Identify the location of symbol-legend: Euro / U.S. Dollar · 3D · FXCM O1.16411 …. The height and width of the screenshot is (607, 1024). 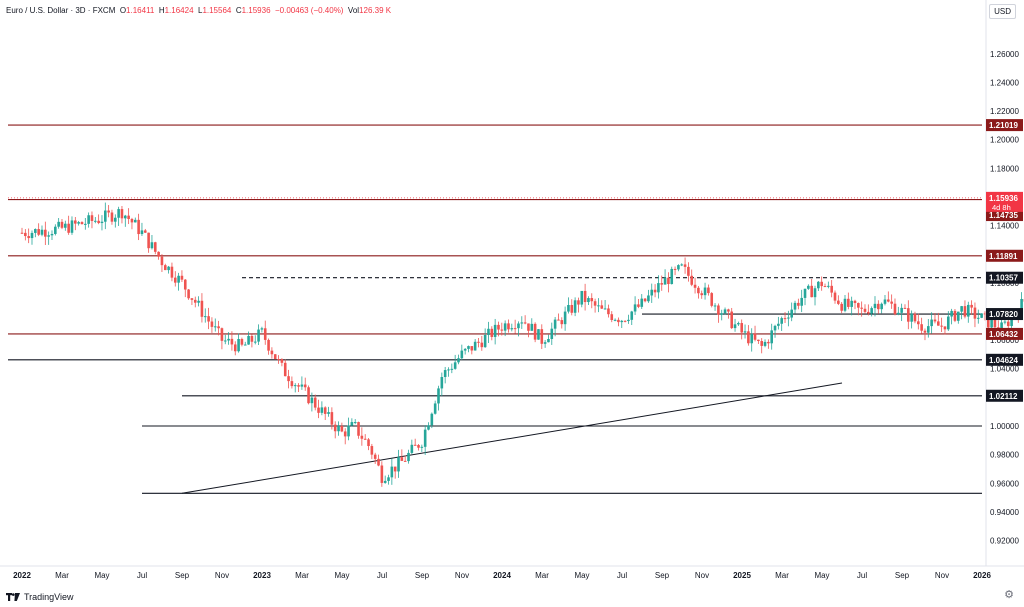
(198, 10).